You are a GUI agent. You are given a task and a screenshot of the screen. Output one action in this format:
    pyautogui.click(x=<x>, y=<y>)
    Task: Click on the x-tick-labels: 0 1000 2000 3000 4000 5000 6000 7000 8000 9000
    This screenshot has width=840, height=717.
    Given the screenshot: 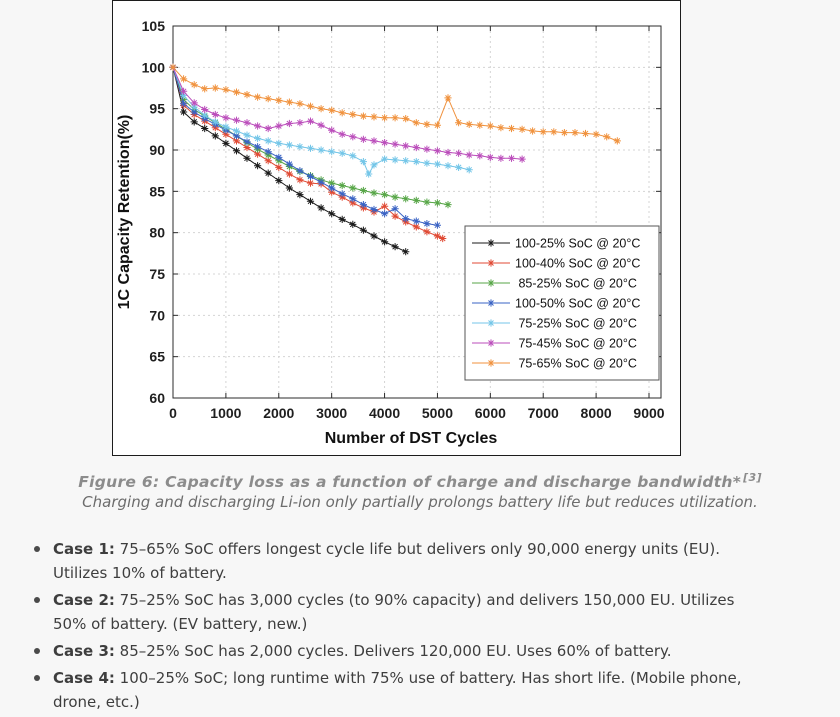 What is the action you would take?
    pyautogui.click(x=417, y=413)
    